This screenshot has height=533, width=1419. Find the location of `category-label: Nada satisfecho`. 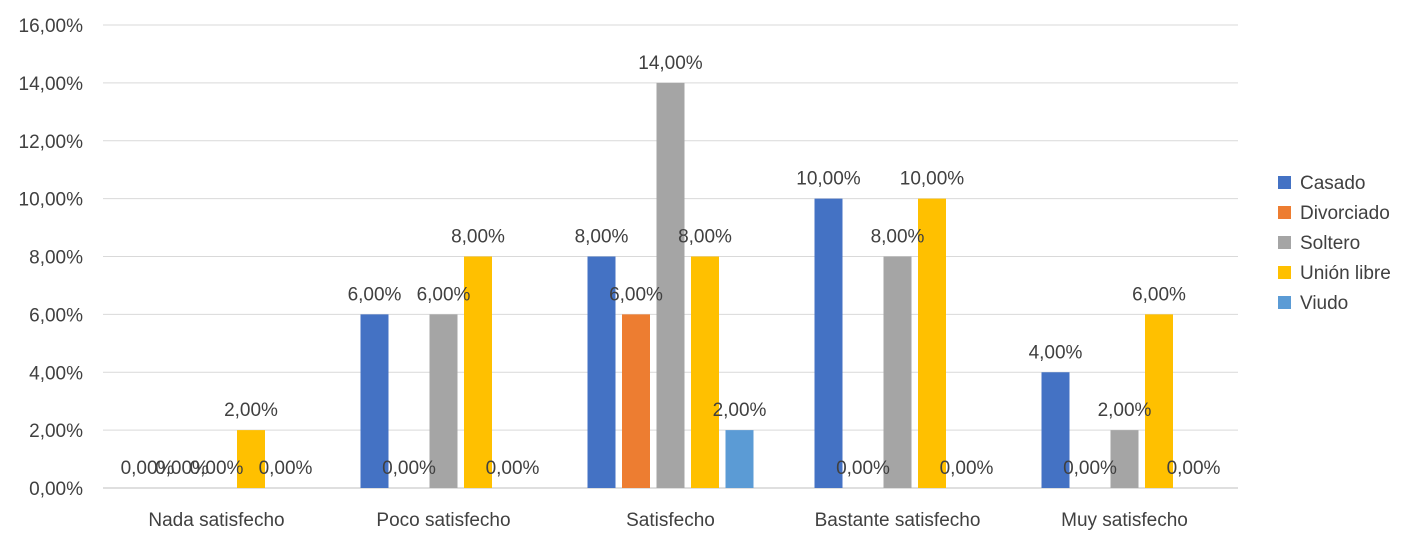

category-label: Nada satisfecho is located at coordinates (216, 520).